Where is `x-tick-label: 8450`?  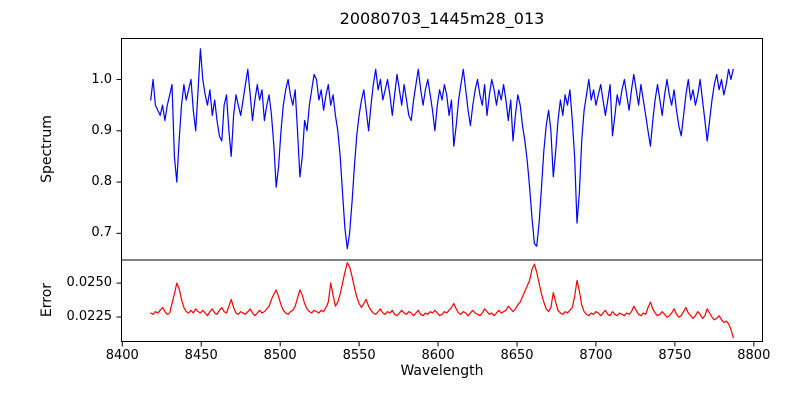 x-tick-label: 8450 is located at coordinates (201, 355).